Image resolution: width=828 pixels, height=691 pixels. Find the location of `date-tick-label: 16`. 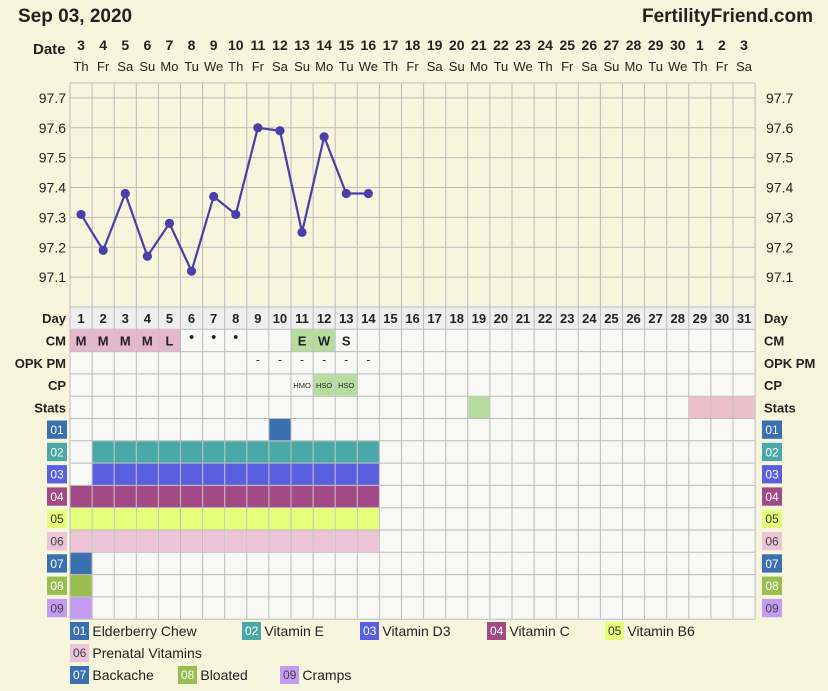

date-tick-label: 16 is located at coordinates (369, 45).